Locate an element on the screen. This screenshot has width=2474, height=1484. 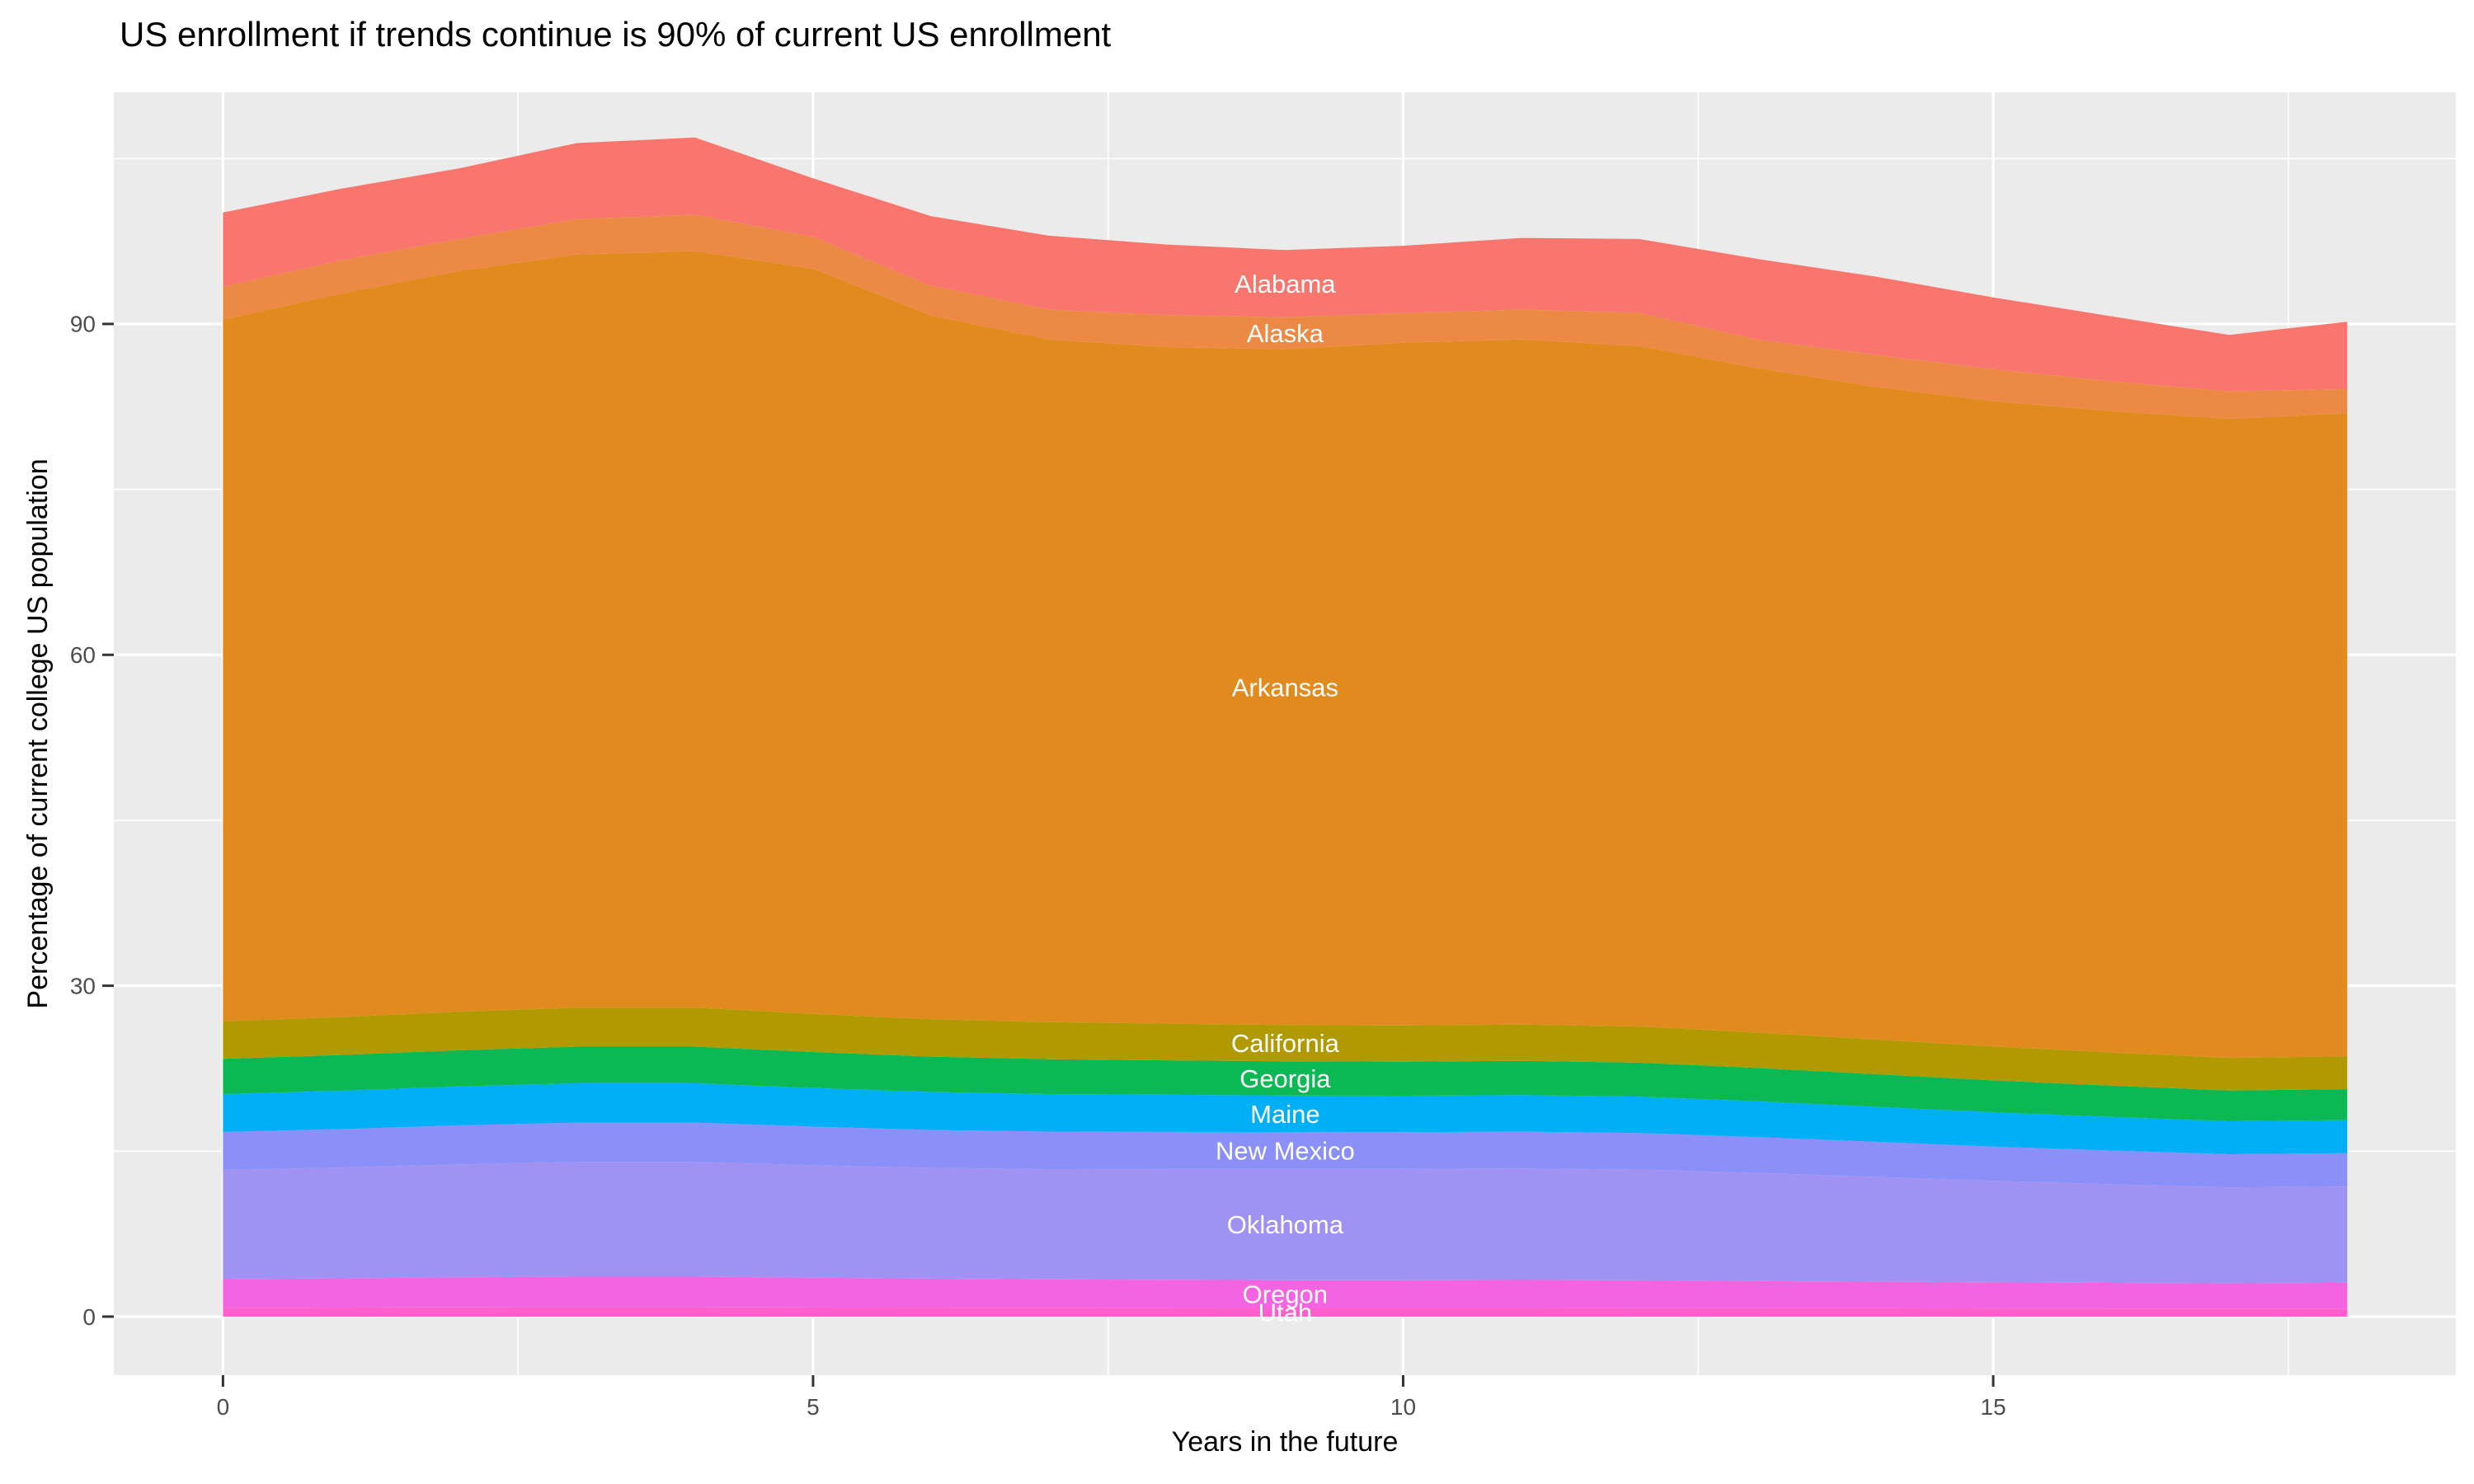
area-alabama is located at coordinates (1285, 264).